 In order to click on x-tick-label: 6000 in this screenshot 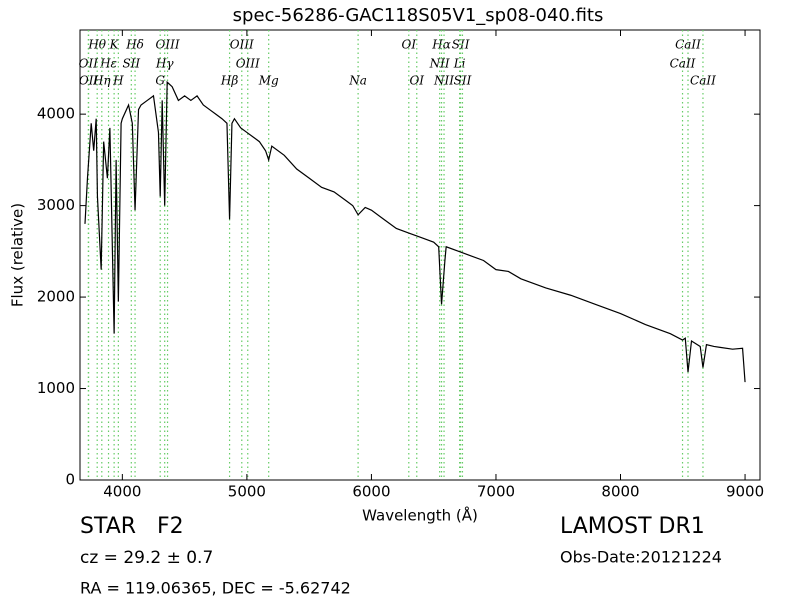, I will do `click(371, 492)`.